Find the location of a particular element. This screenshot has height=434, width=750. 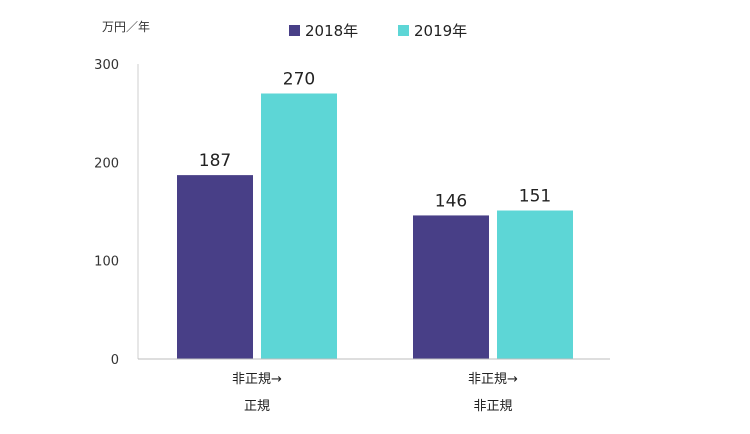

data-label-1-series-1: 187 is located at coordinates (215, 161).